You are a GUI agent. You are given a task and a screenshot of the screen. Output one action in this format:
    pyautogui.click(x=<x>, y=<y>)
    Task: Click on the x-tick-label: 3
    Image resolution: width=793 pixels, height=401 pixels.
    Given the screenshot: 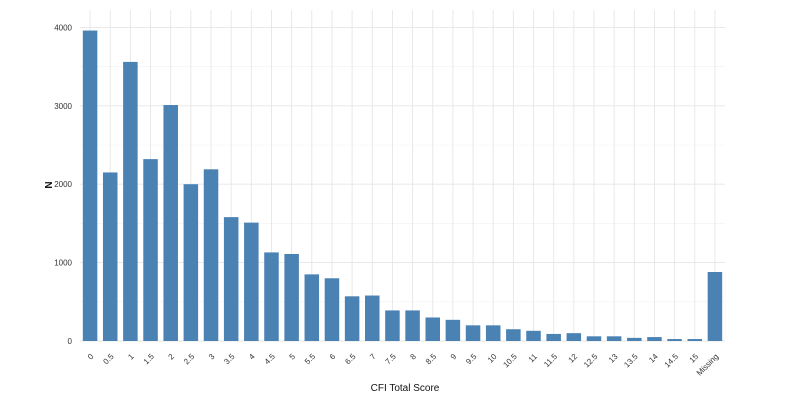 What is the action you would take?
    pyautogui.click(x=212, y=357)
    